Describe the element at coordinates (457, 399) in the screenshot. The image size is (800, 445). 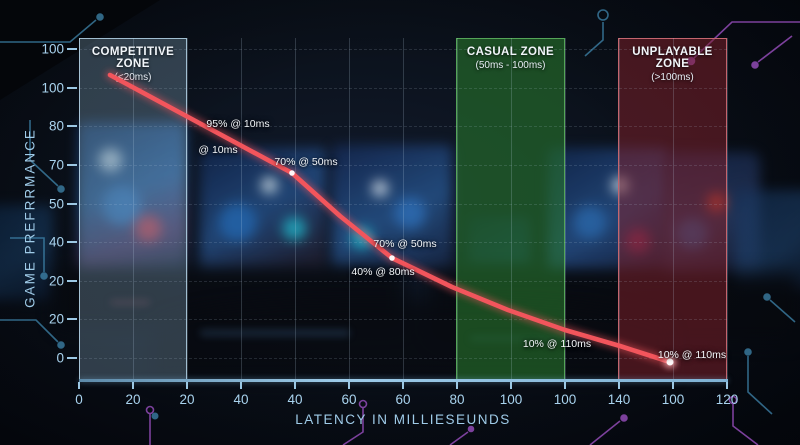
I see `x-tick-label: 80` at that location.